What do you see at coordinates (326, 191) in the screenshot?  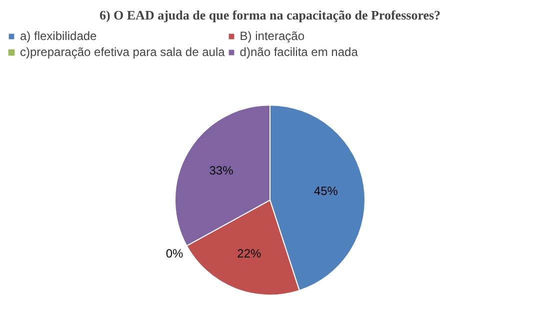 I see `data-label: 45%` at bounding box center [326, 191].